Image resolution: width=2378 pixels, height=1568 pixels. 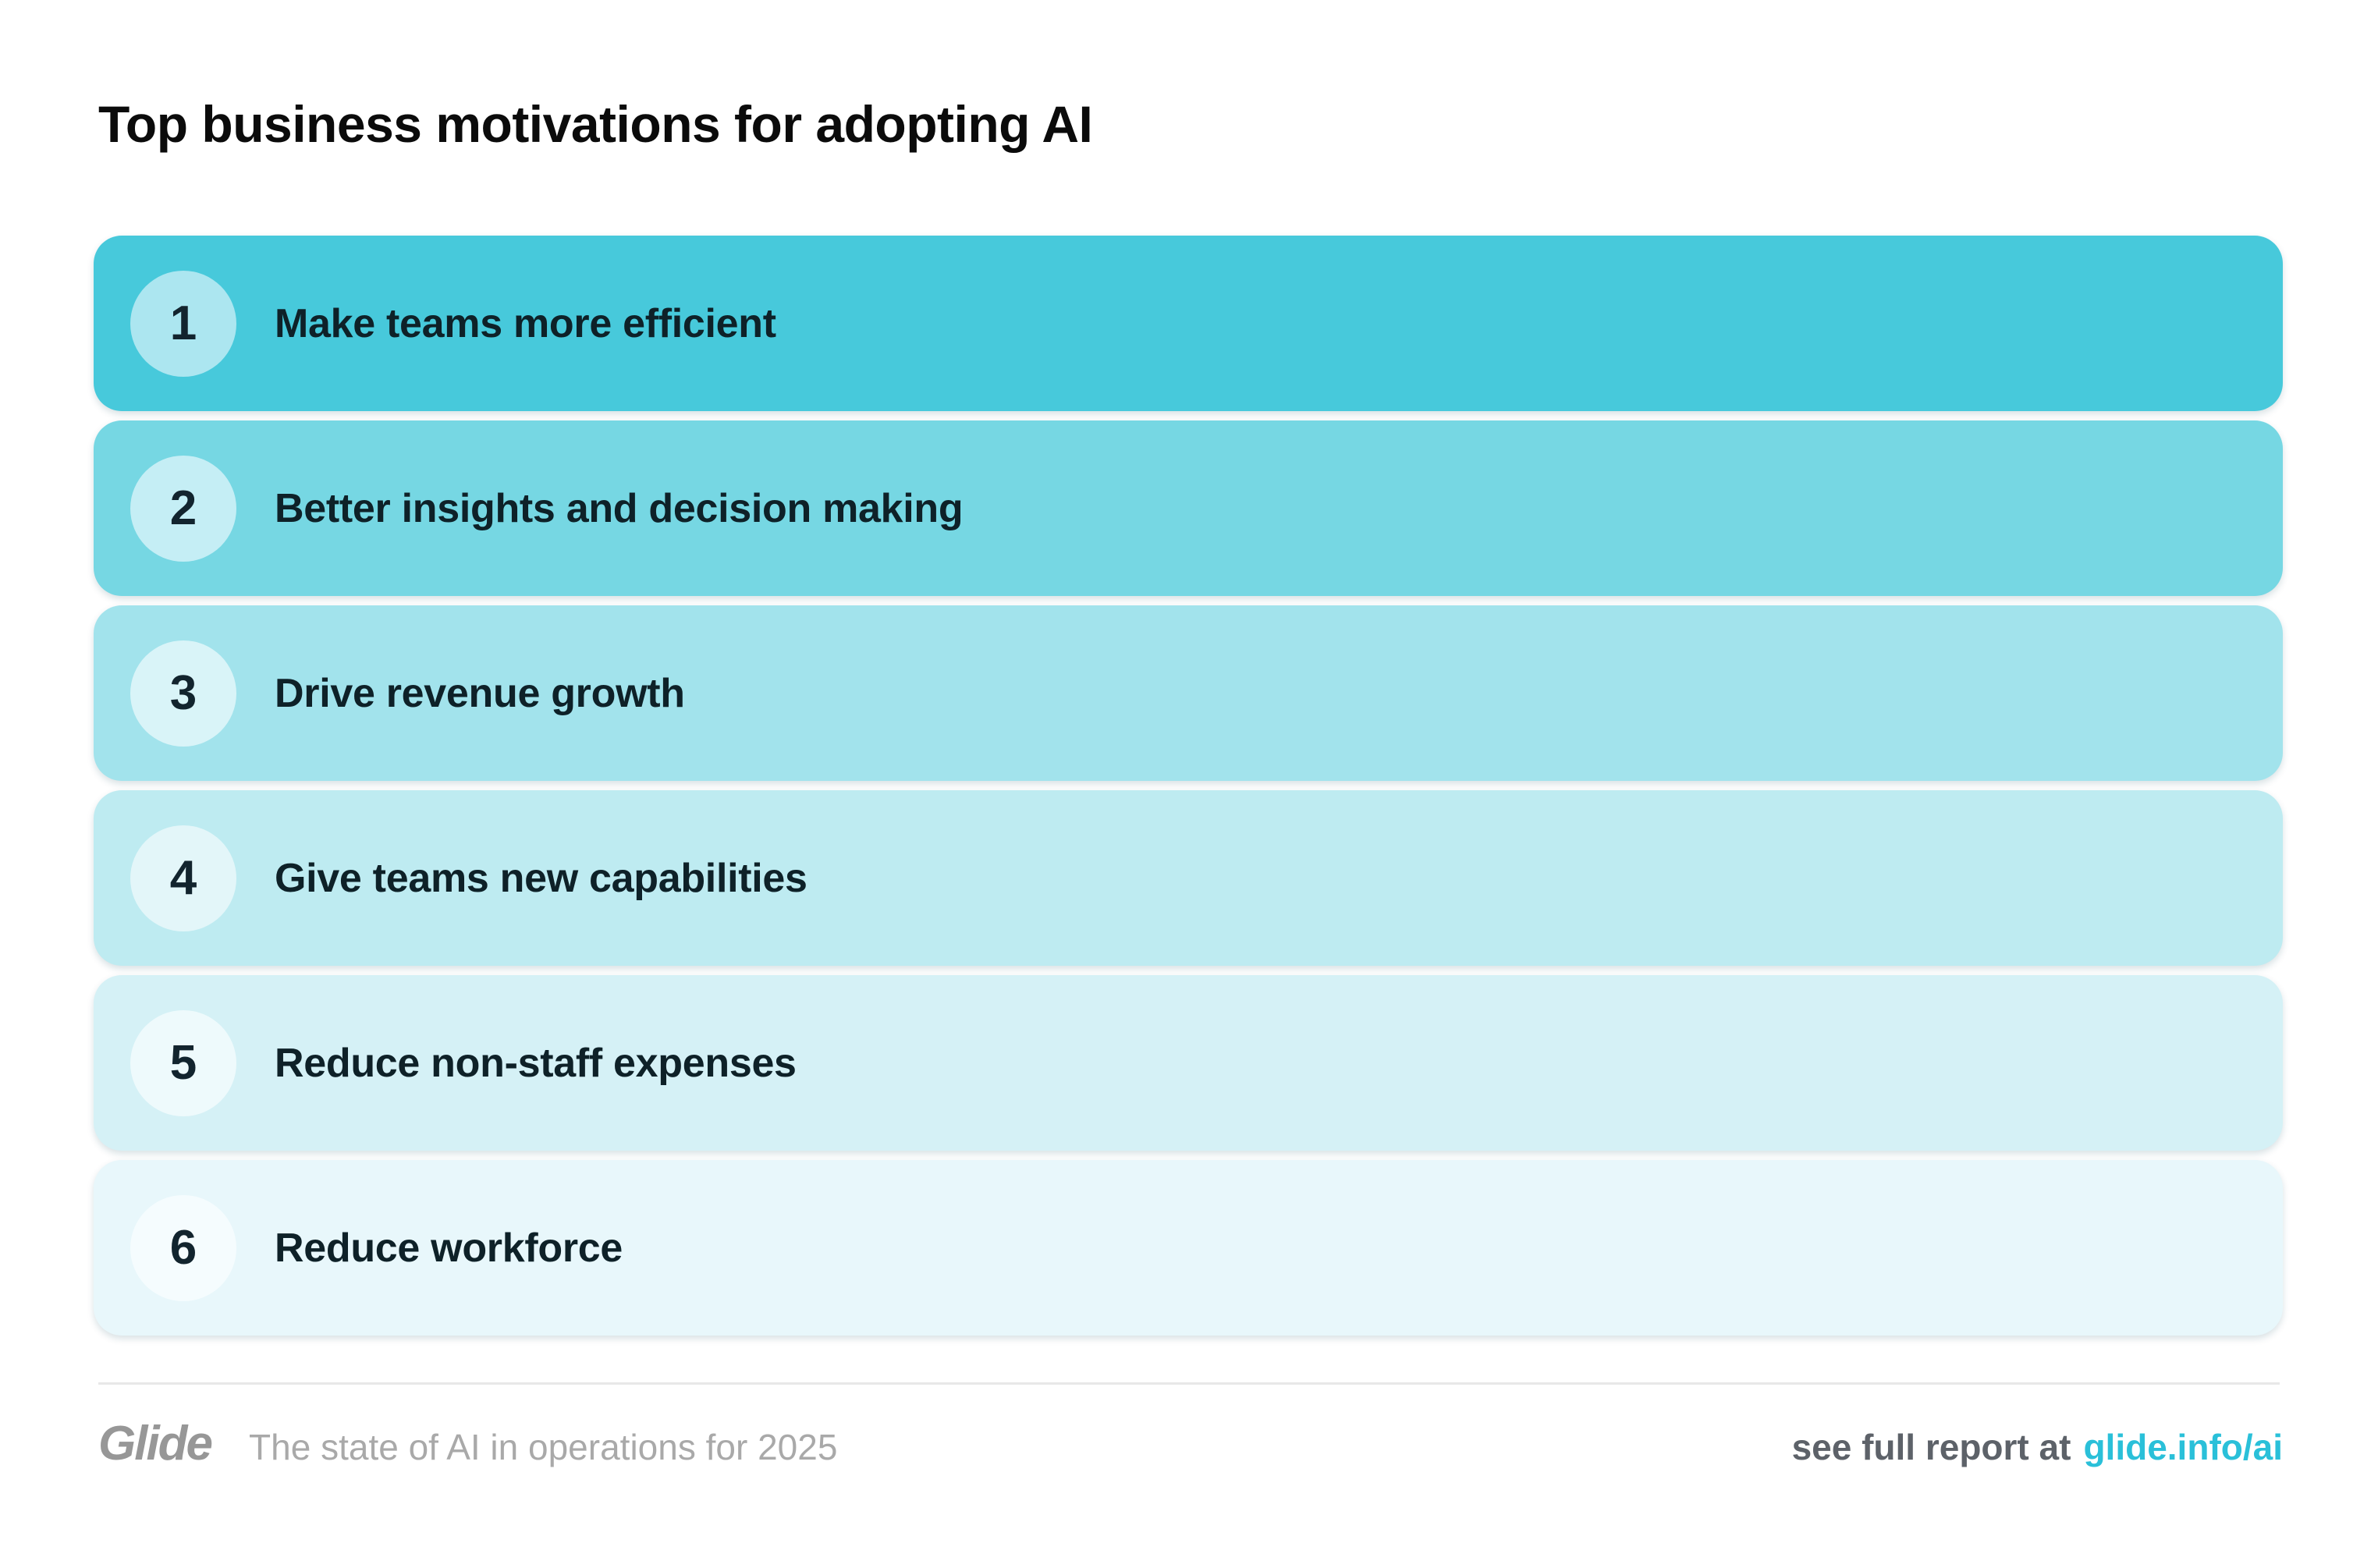 What do you see at coordinates (541, 878) in the screenshot?
I see `ranking-label: Give teams new capabilities` at bounding box center [541, 878].